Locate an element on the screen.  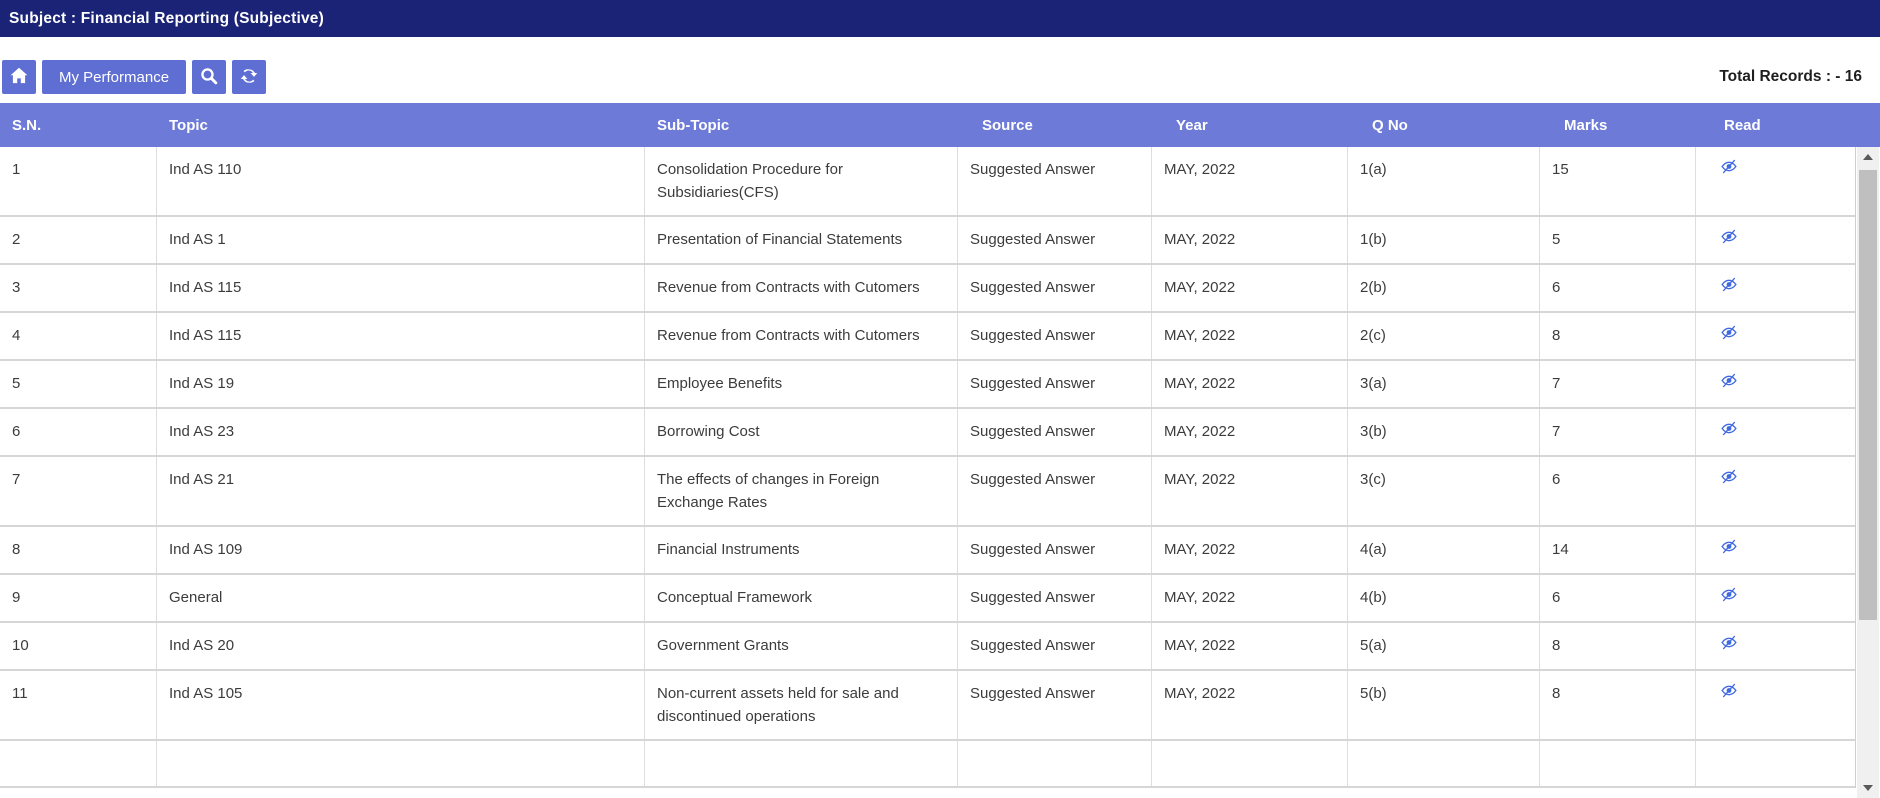
cell-subtopic: Presentation of Financial Statements is located at coordinates (801, 240).